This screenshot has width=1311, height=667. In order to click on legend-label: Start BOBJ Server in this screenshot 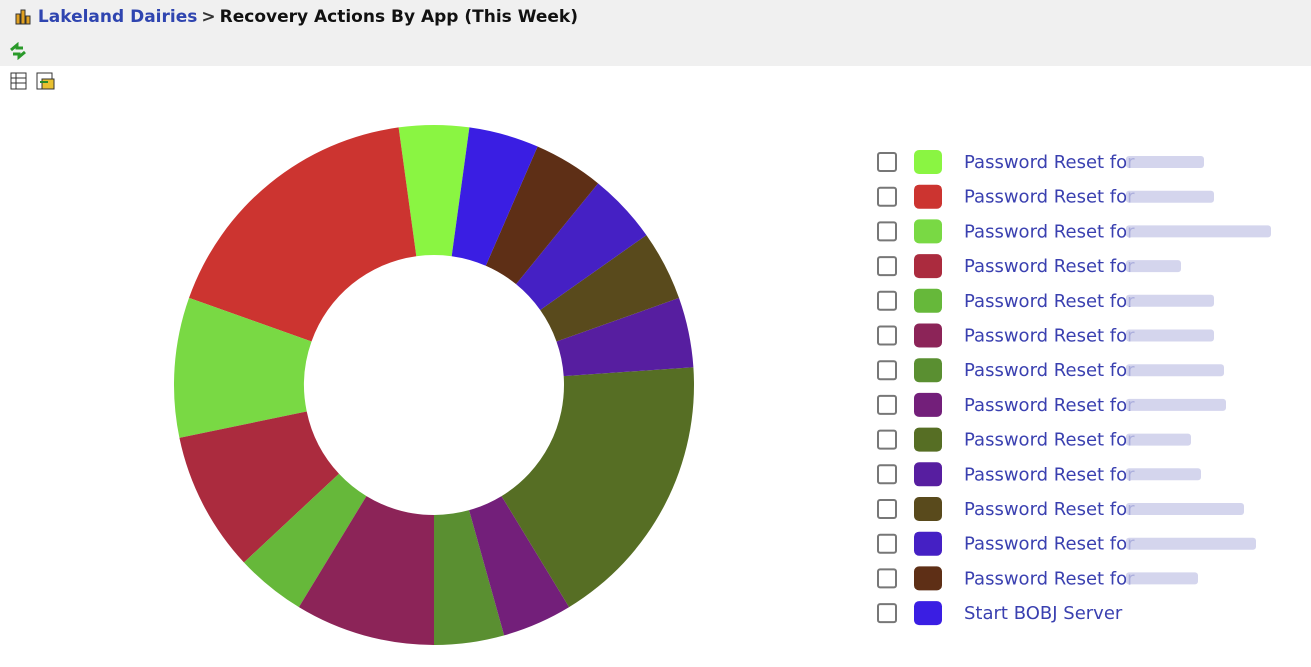, I will do `click(1043, 613)`.